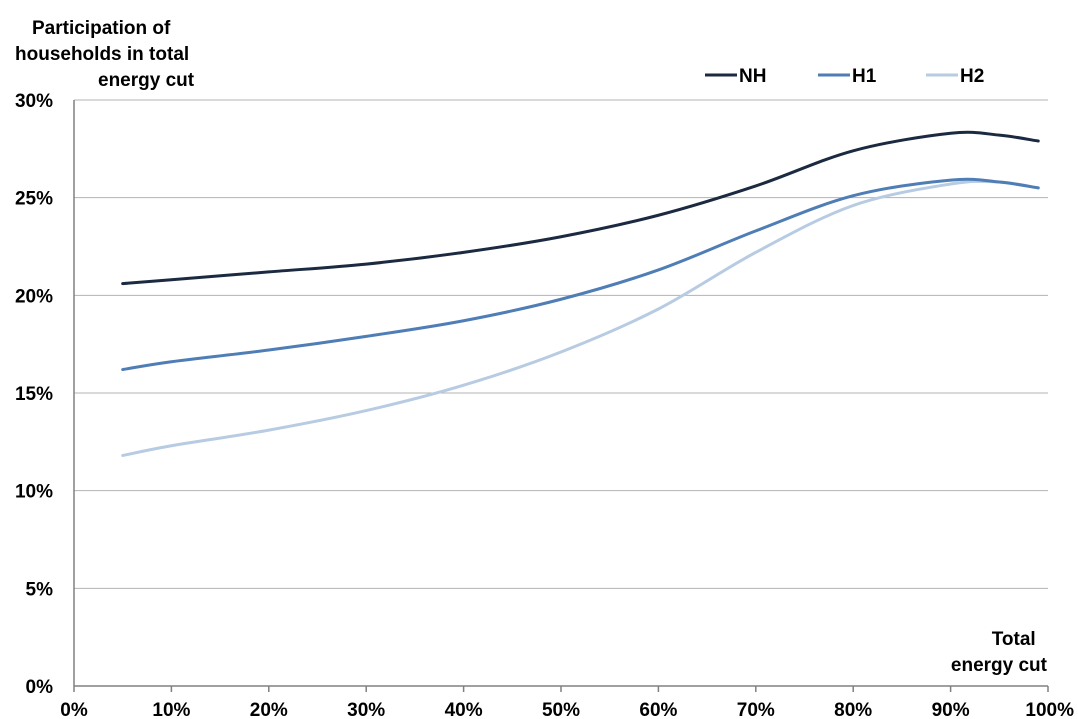 The width and height of the screenshot is (1078, 719). What do you see at coordinates (658, 709) in the screenshot?
I see `x-tick-label: 60%` at bounding box center [658, 709].